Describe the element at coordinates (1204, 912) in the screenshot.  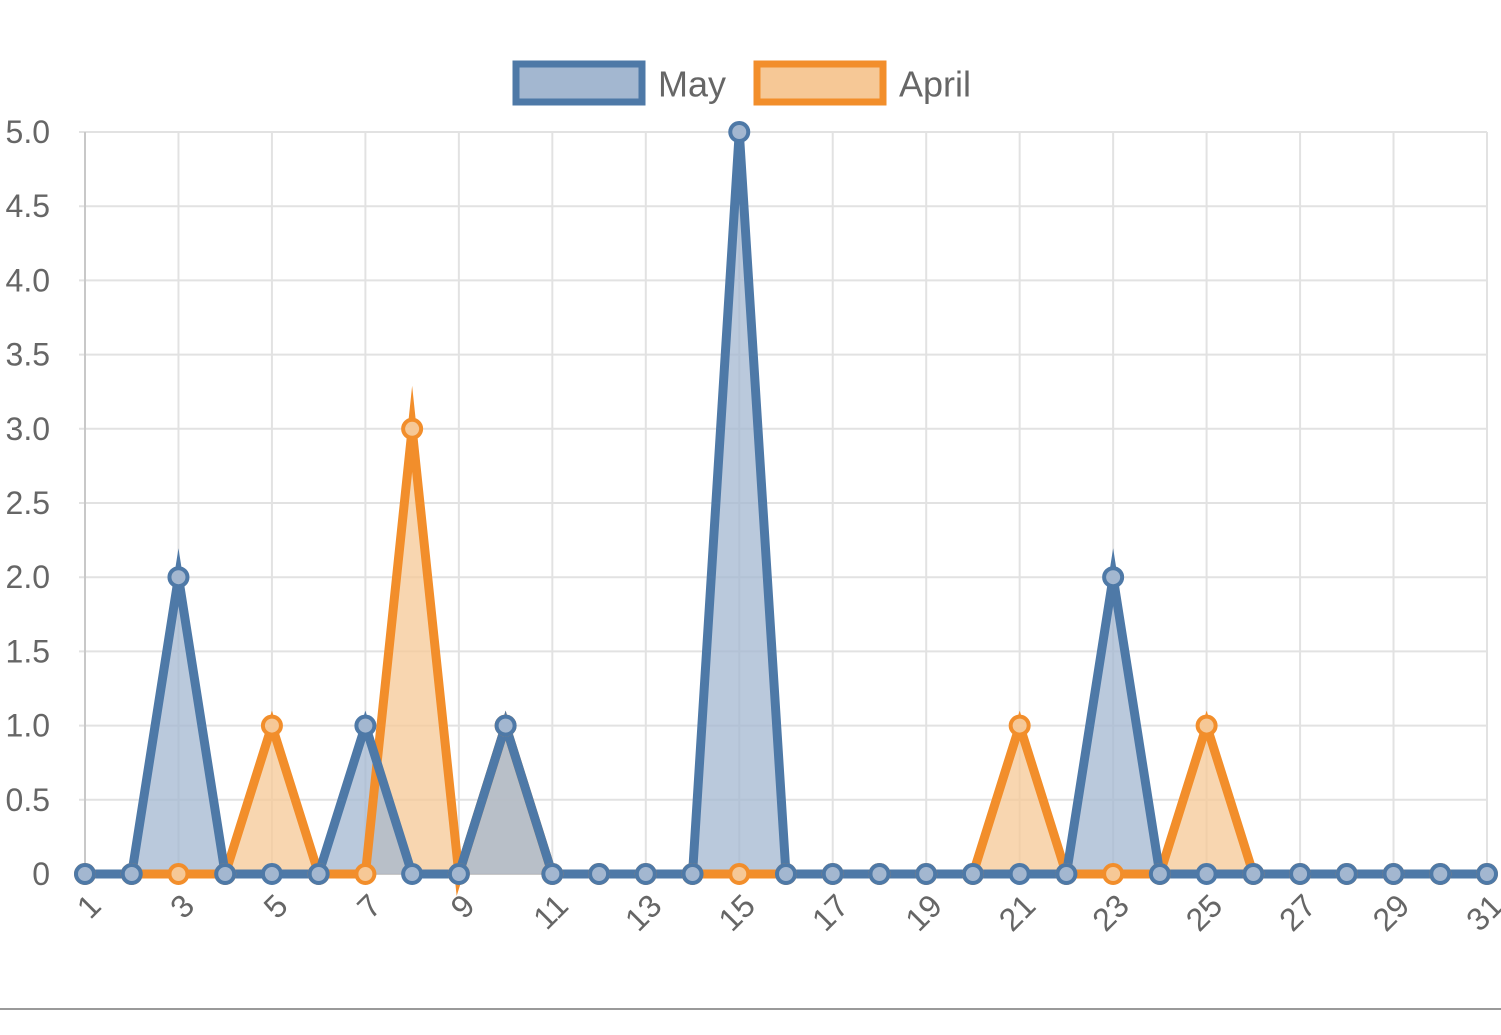
I see `x-tick-label: 25` at that location.